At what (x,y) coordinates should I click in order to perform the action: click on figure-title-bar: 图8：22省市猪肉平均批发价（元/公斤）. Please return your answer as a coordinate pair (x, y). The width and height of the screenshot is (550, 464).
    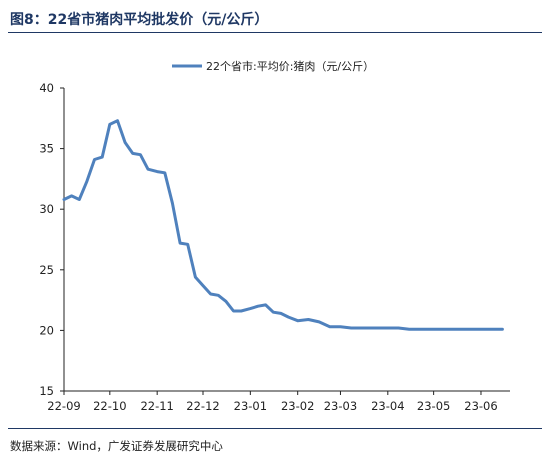
    Looking at the image, I should click on (275, 18).